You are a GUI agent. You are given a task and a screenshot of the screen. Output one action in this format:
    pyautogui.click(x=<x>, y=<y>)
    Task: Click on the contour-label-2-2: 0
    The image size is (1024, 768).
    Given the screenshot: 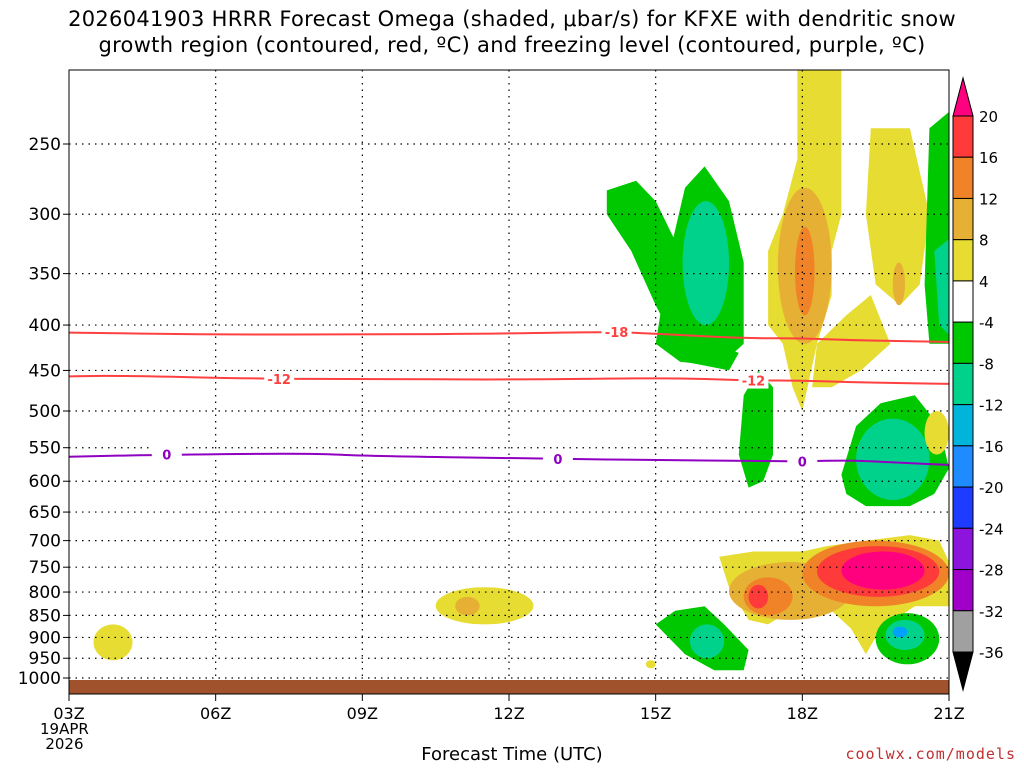 What is the action you would take?
    pyautogui.click(x=802, y=462)
    